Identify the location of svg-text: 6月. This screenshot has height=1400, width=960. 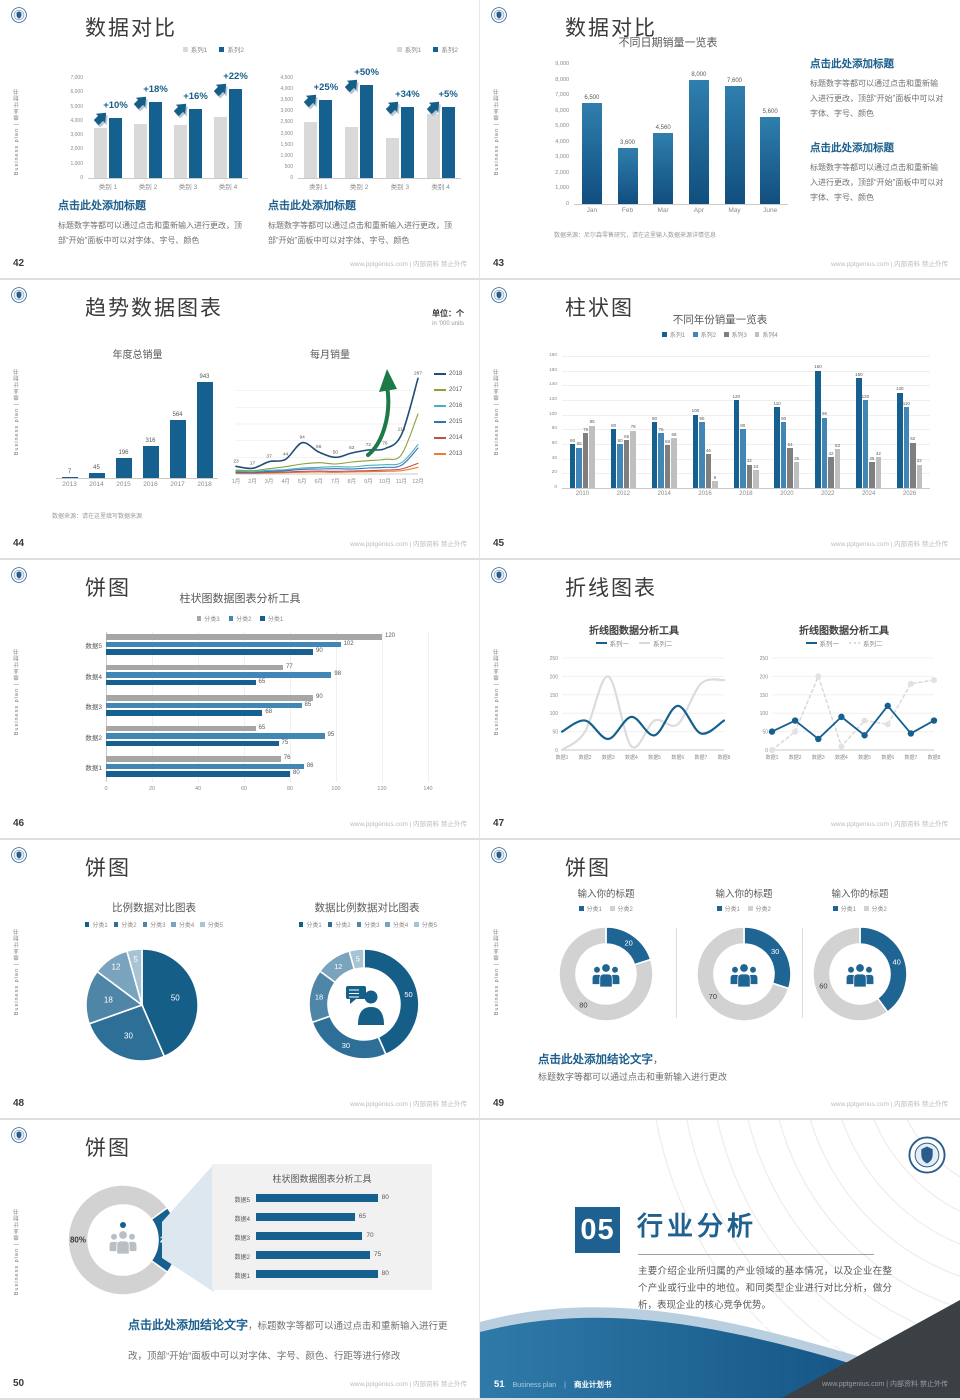
(318, 481).